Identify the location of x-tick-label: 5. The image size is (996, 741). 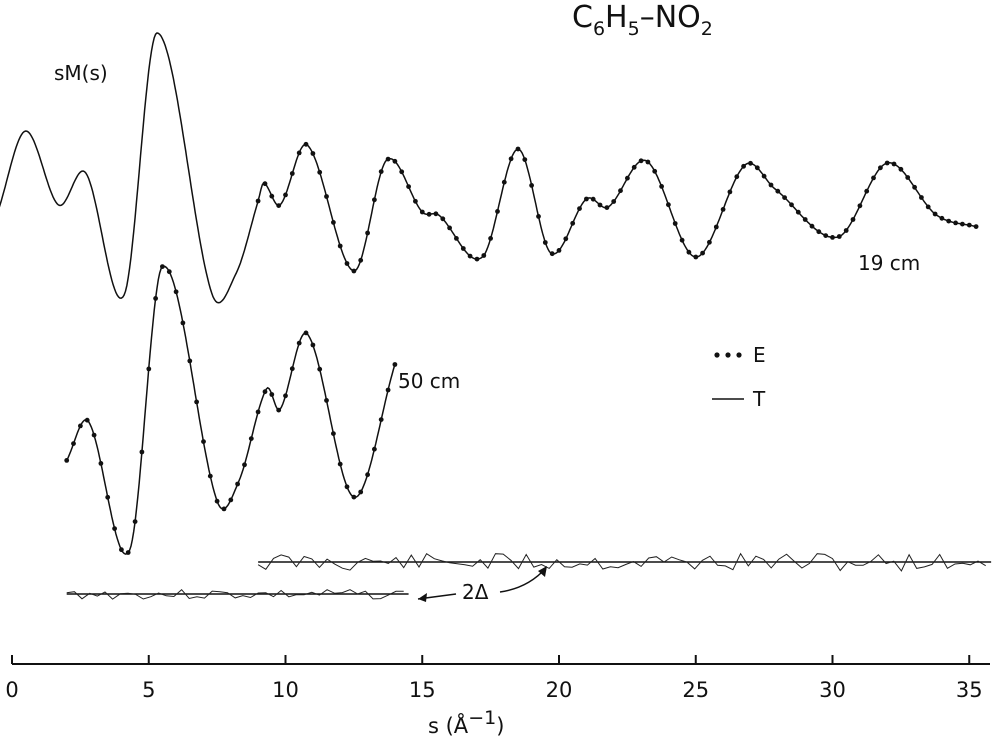
(148, 690).